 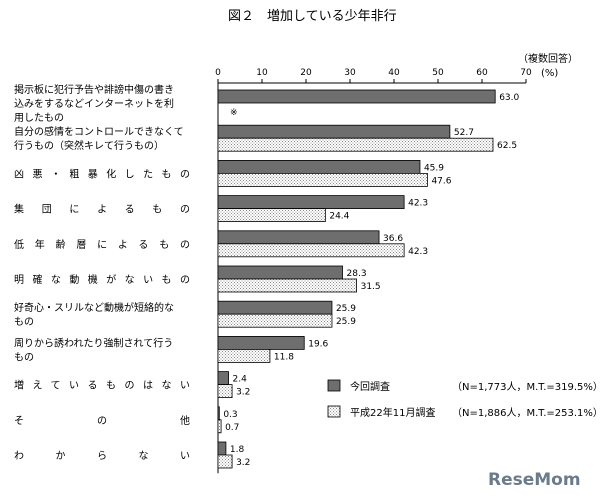 I want to click on category-label: 行うもの（突然キレて行うもの）, so click(x=89, y=145).